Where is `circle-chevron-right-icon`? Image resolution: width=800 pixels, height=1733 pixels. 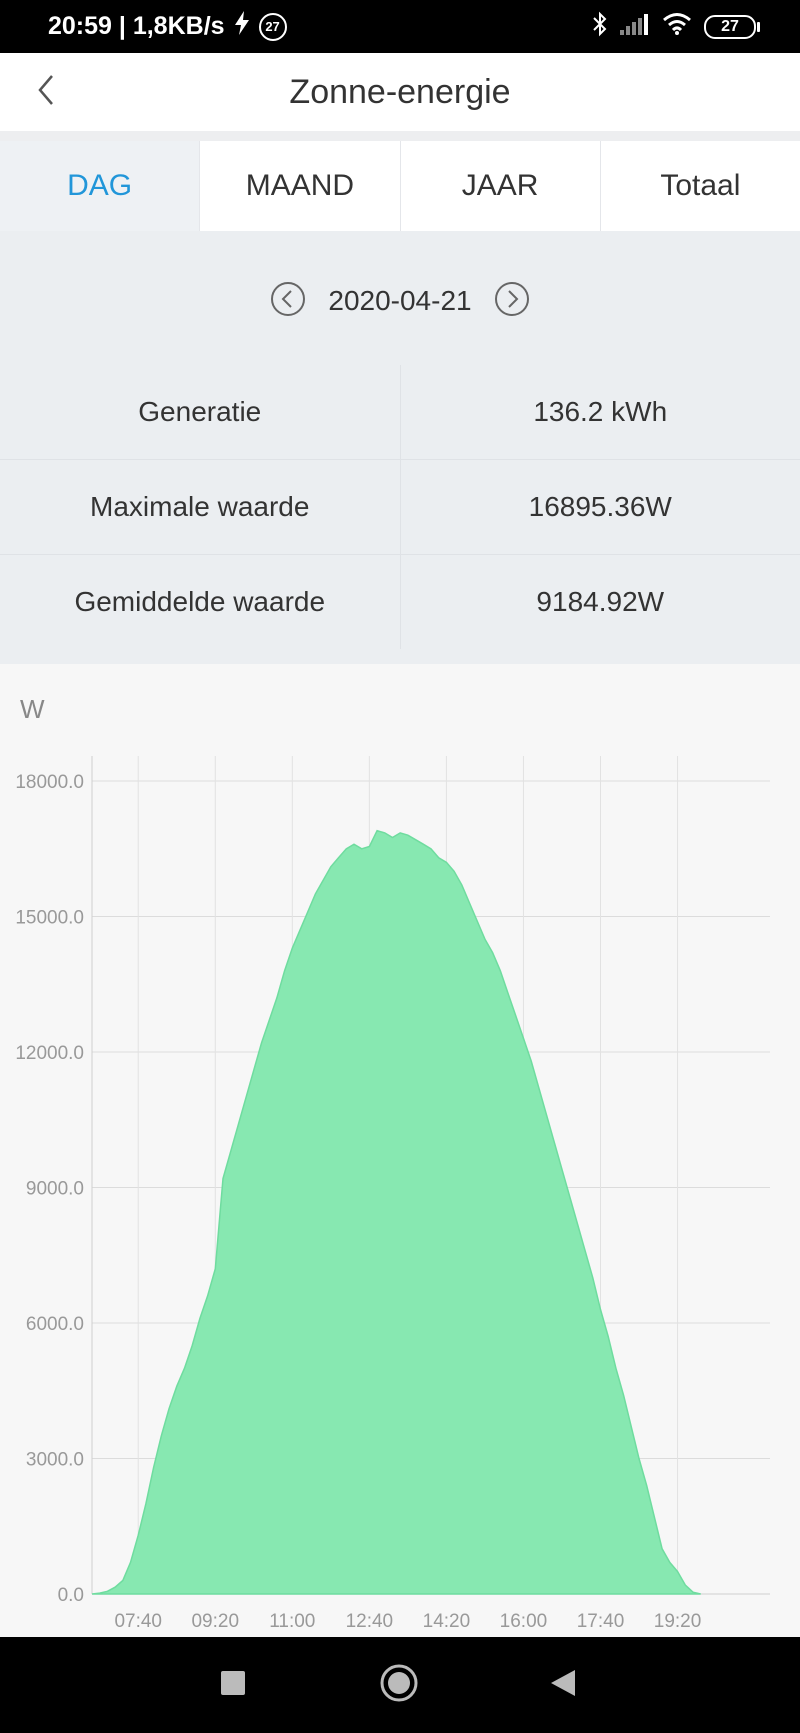 circle-chevron-right-icon is located at coordinates (512, 301).